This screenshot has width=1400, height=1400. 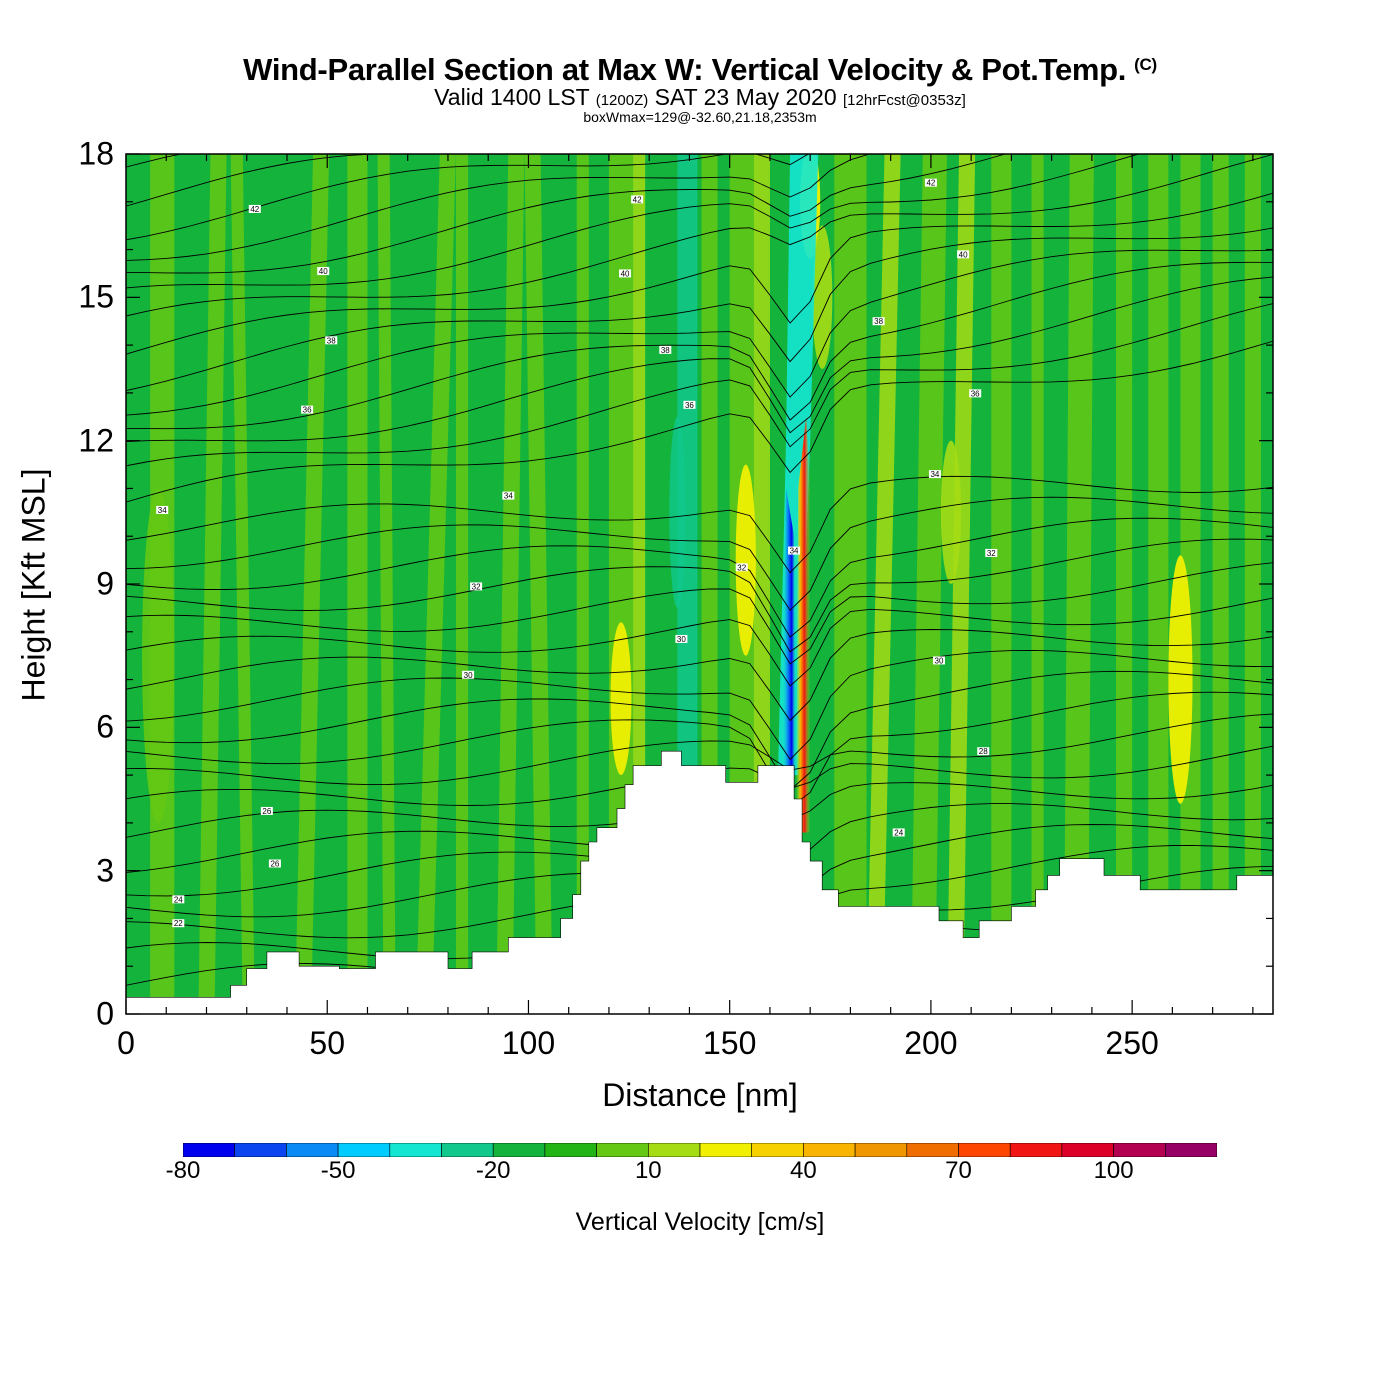 What do you see at coordinates (665, 350) in the screenshot?
I see `svg-text: 38` at bounding box center [665, 350].